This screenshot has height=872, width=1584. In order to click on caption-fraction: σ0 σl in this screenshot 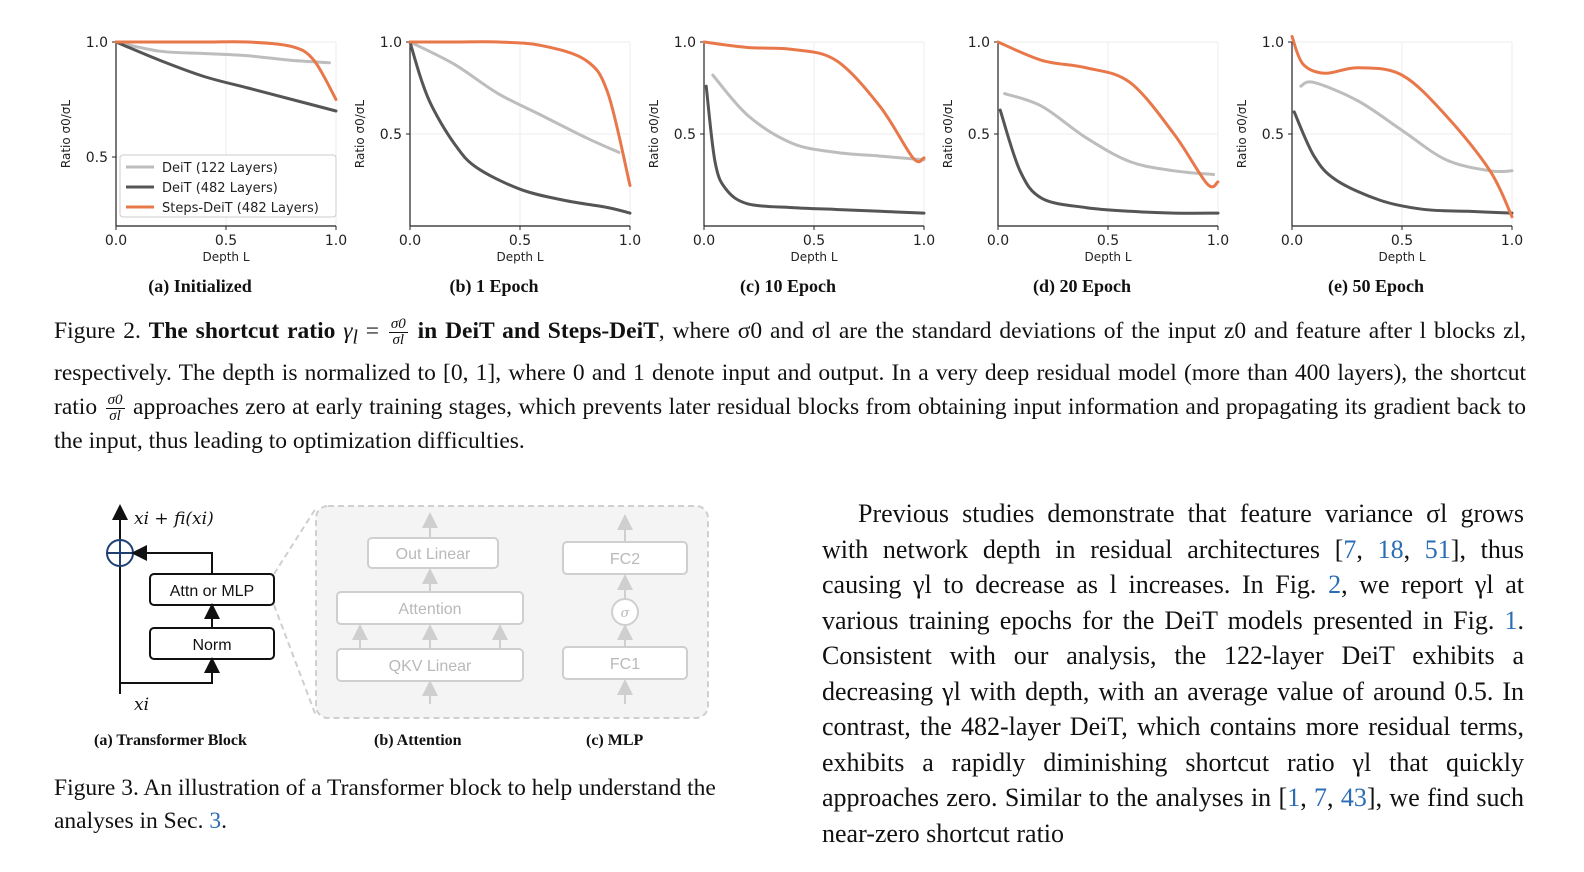, I will do `click(398, 332)`.